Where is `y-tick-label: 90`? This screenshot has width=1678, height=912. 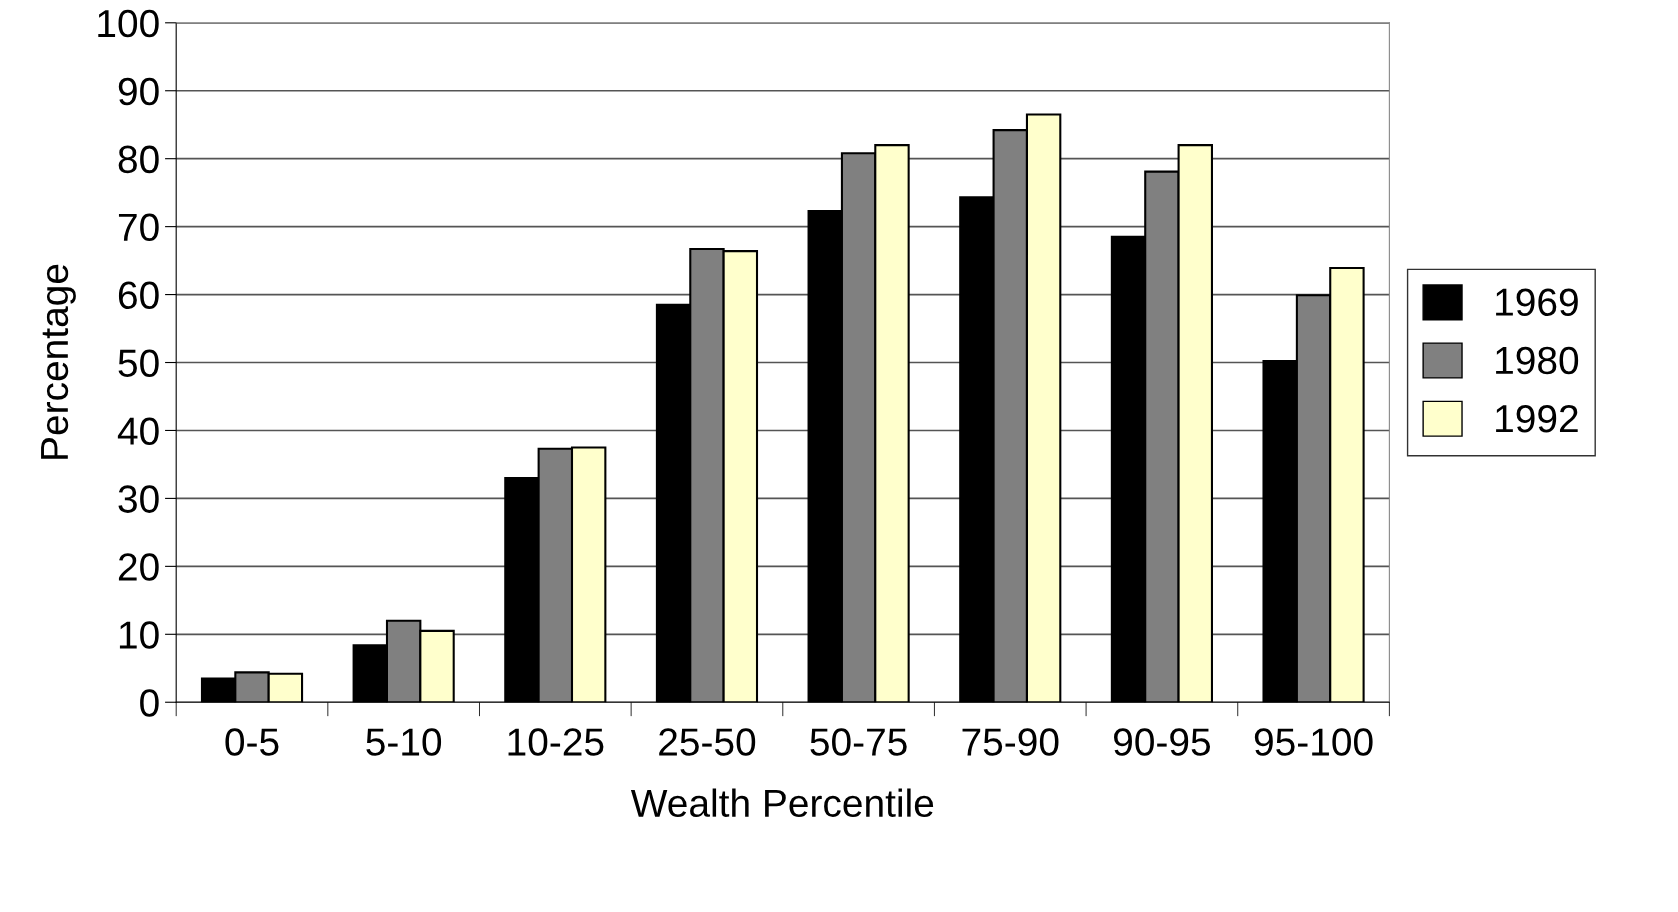
y-tick-label: 90 is located at coordinates (138, 91).